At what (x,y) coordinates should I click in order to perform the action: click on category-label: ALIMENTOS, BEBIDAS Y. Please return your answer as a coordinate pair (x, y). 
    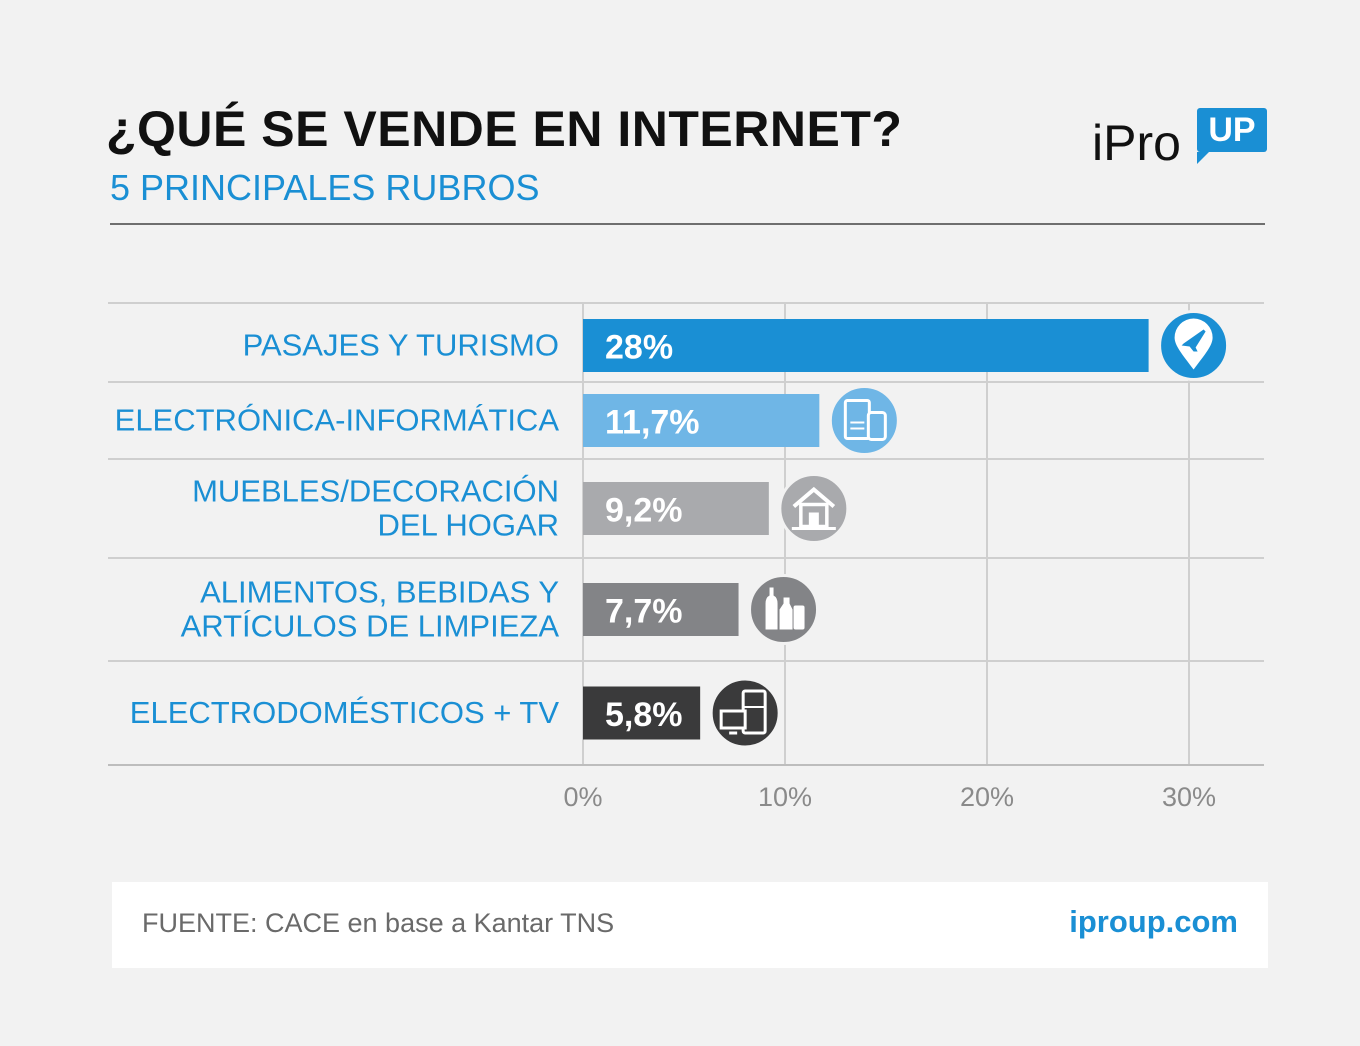
    Looking at the image, I should click on (379, 592).